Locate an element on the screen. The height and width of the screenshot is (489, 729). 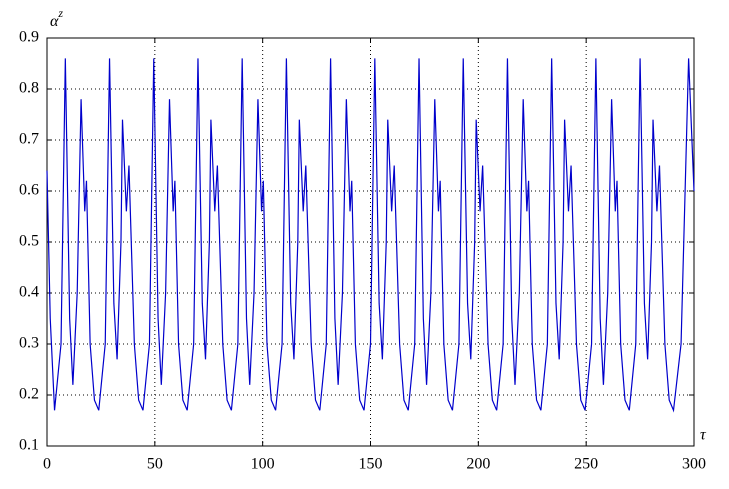
x-tick-label: 100 is located at coordinates (263, 464).